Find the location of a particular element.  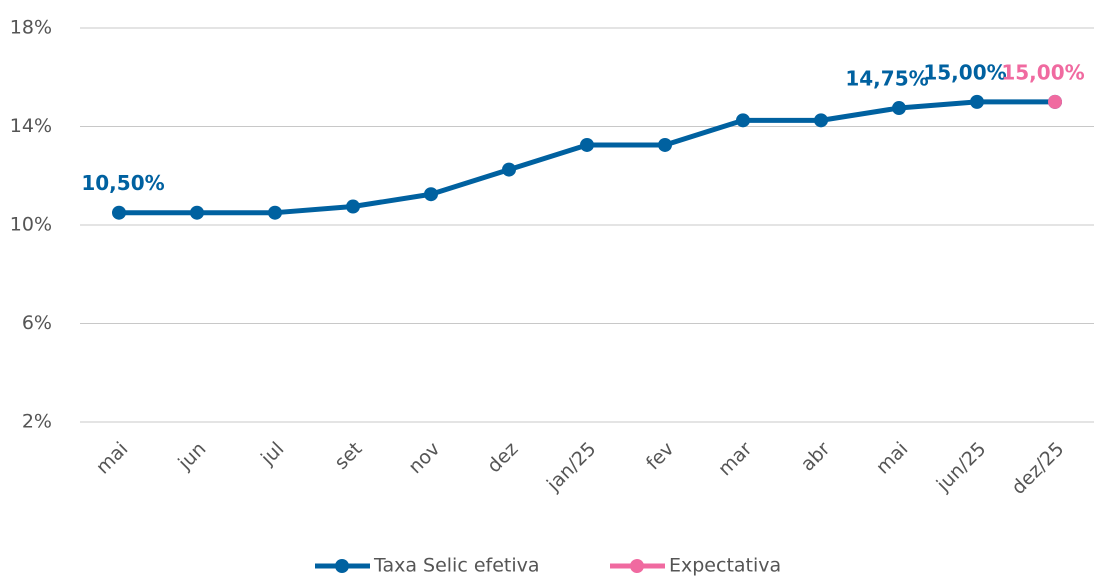

legend-label: Taxa Selic efetiva is located at coordinates (456, 566).